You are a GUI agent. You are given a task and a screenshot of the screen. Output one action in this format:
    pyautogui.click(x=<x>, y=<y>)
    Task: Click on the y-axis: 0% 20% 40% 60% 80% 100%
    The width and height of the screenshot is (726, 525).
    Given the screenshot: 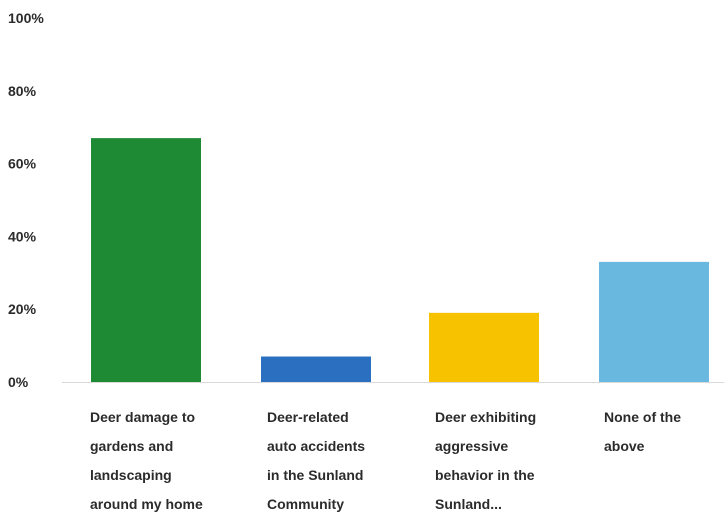 What is the action you would take?
    pyautogui.click(x=26, y=200)
    